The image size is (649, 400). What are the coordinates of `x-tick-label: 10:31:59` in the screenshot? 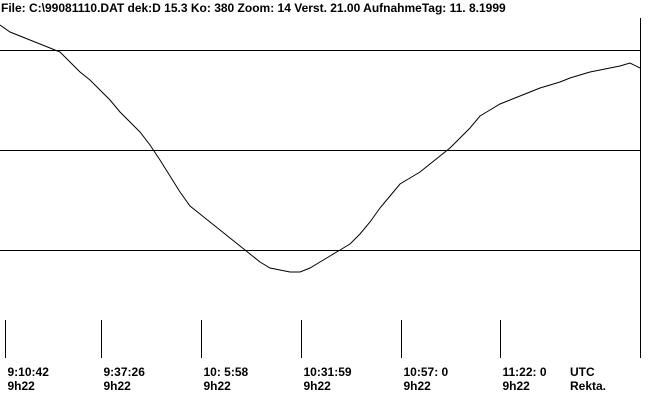 It's located at (328, 372).